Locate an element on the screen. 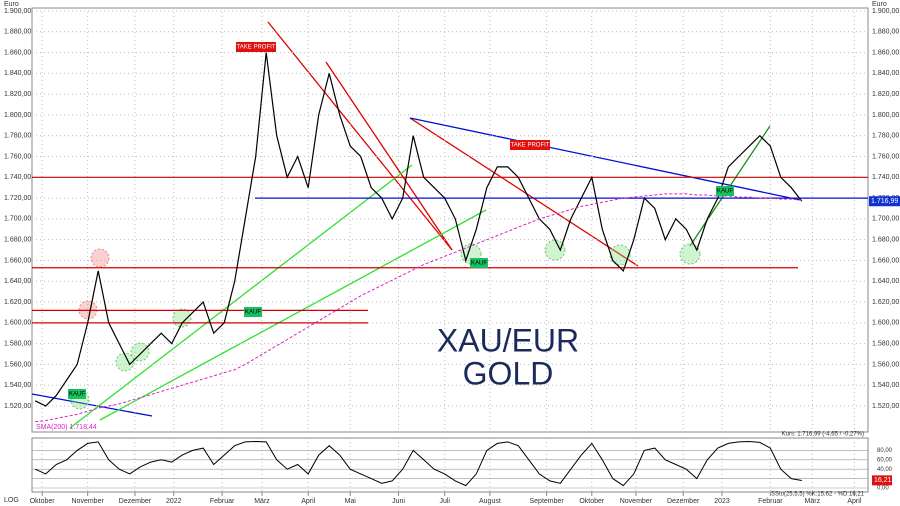 The height and width of the screenshot is (506, 900). x-tick-label: 2022 is located at coordinates (174, 501).